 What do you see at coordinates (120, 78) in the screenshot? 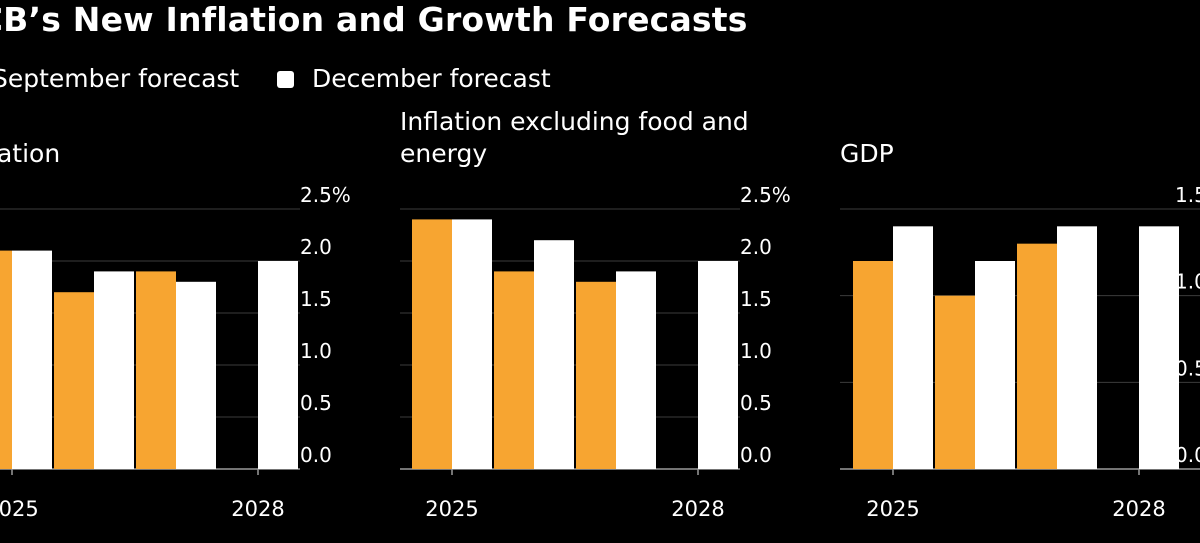
I see `legend-label-september: September forecast` at bounding box center [120, 78].